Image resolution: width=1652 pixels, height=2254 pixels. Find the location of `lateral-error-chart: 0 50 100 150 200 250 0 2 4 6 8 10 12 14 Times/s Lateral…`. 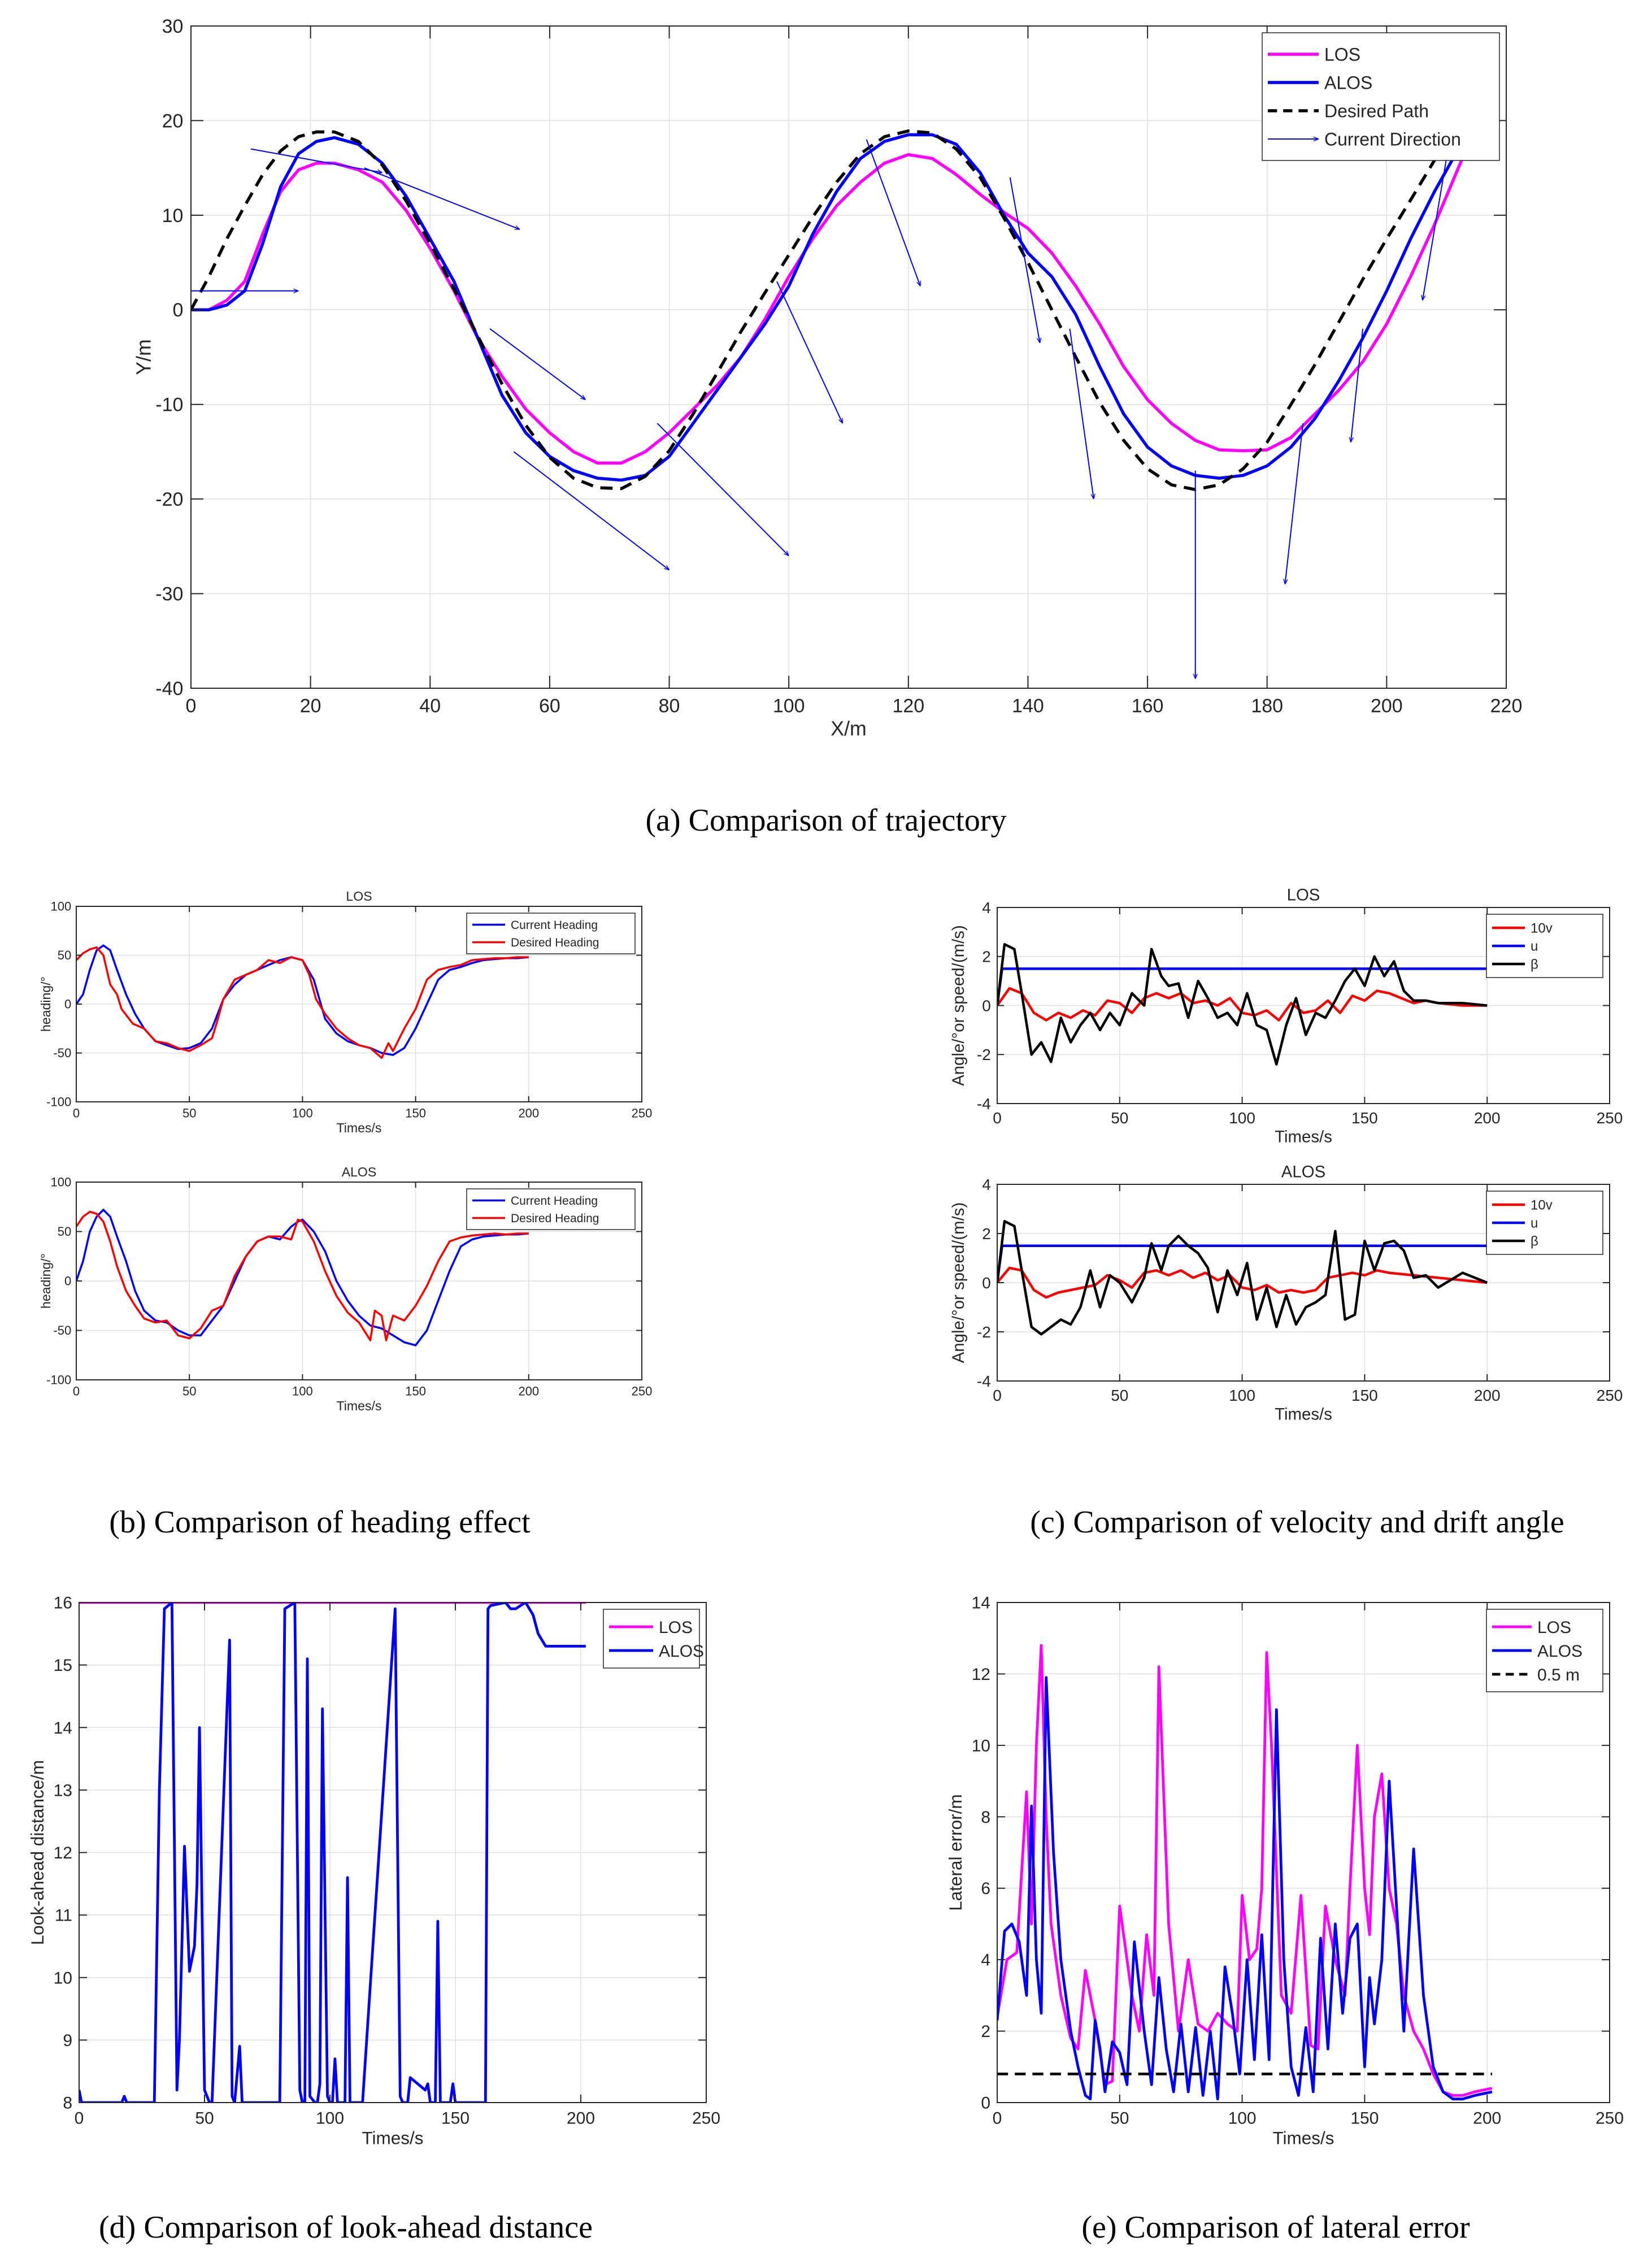

lateral-error-chart: 0 50 100 150 200 250 0 2 4 6 8 10 12 14 Times/s Lateral… is located at coordinates (1284, 1871).